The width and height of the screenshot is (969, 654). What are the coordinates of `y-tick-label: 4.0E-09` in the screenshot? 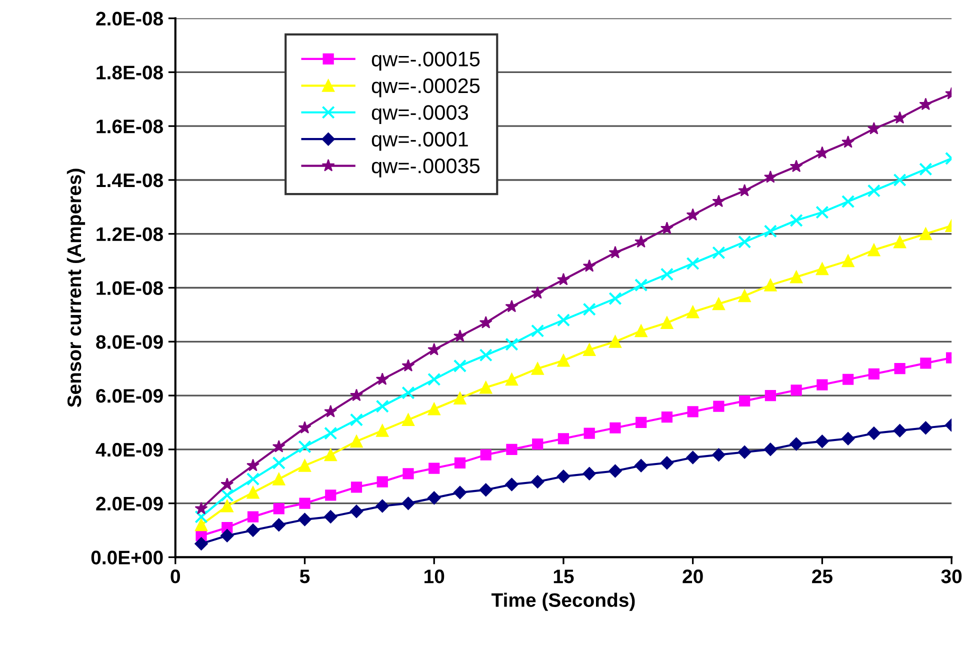 It's located at (129, 449).